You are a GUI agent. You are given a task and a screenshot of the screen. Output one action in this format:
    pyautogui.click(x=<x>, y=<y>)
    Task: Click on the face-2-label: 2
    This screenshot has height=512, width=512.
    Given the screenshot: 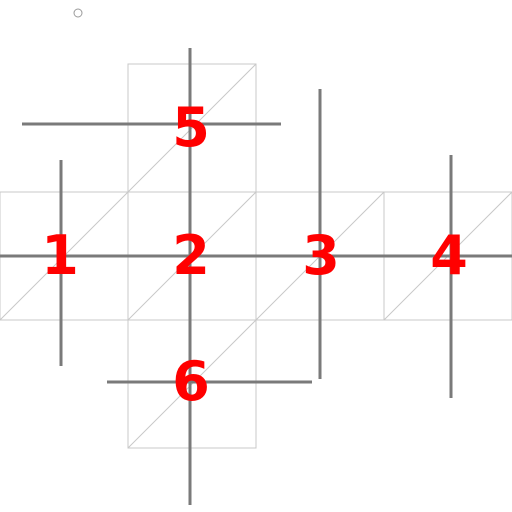 What is the action you would take?
    pyautogui.click(x=191, y=255)
    